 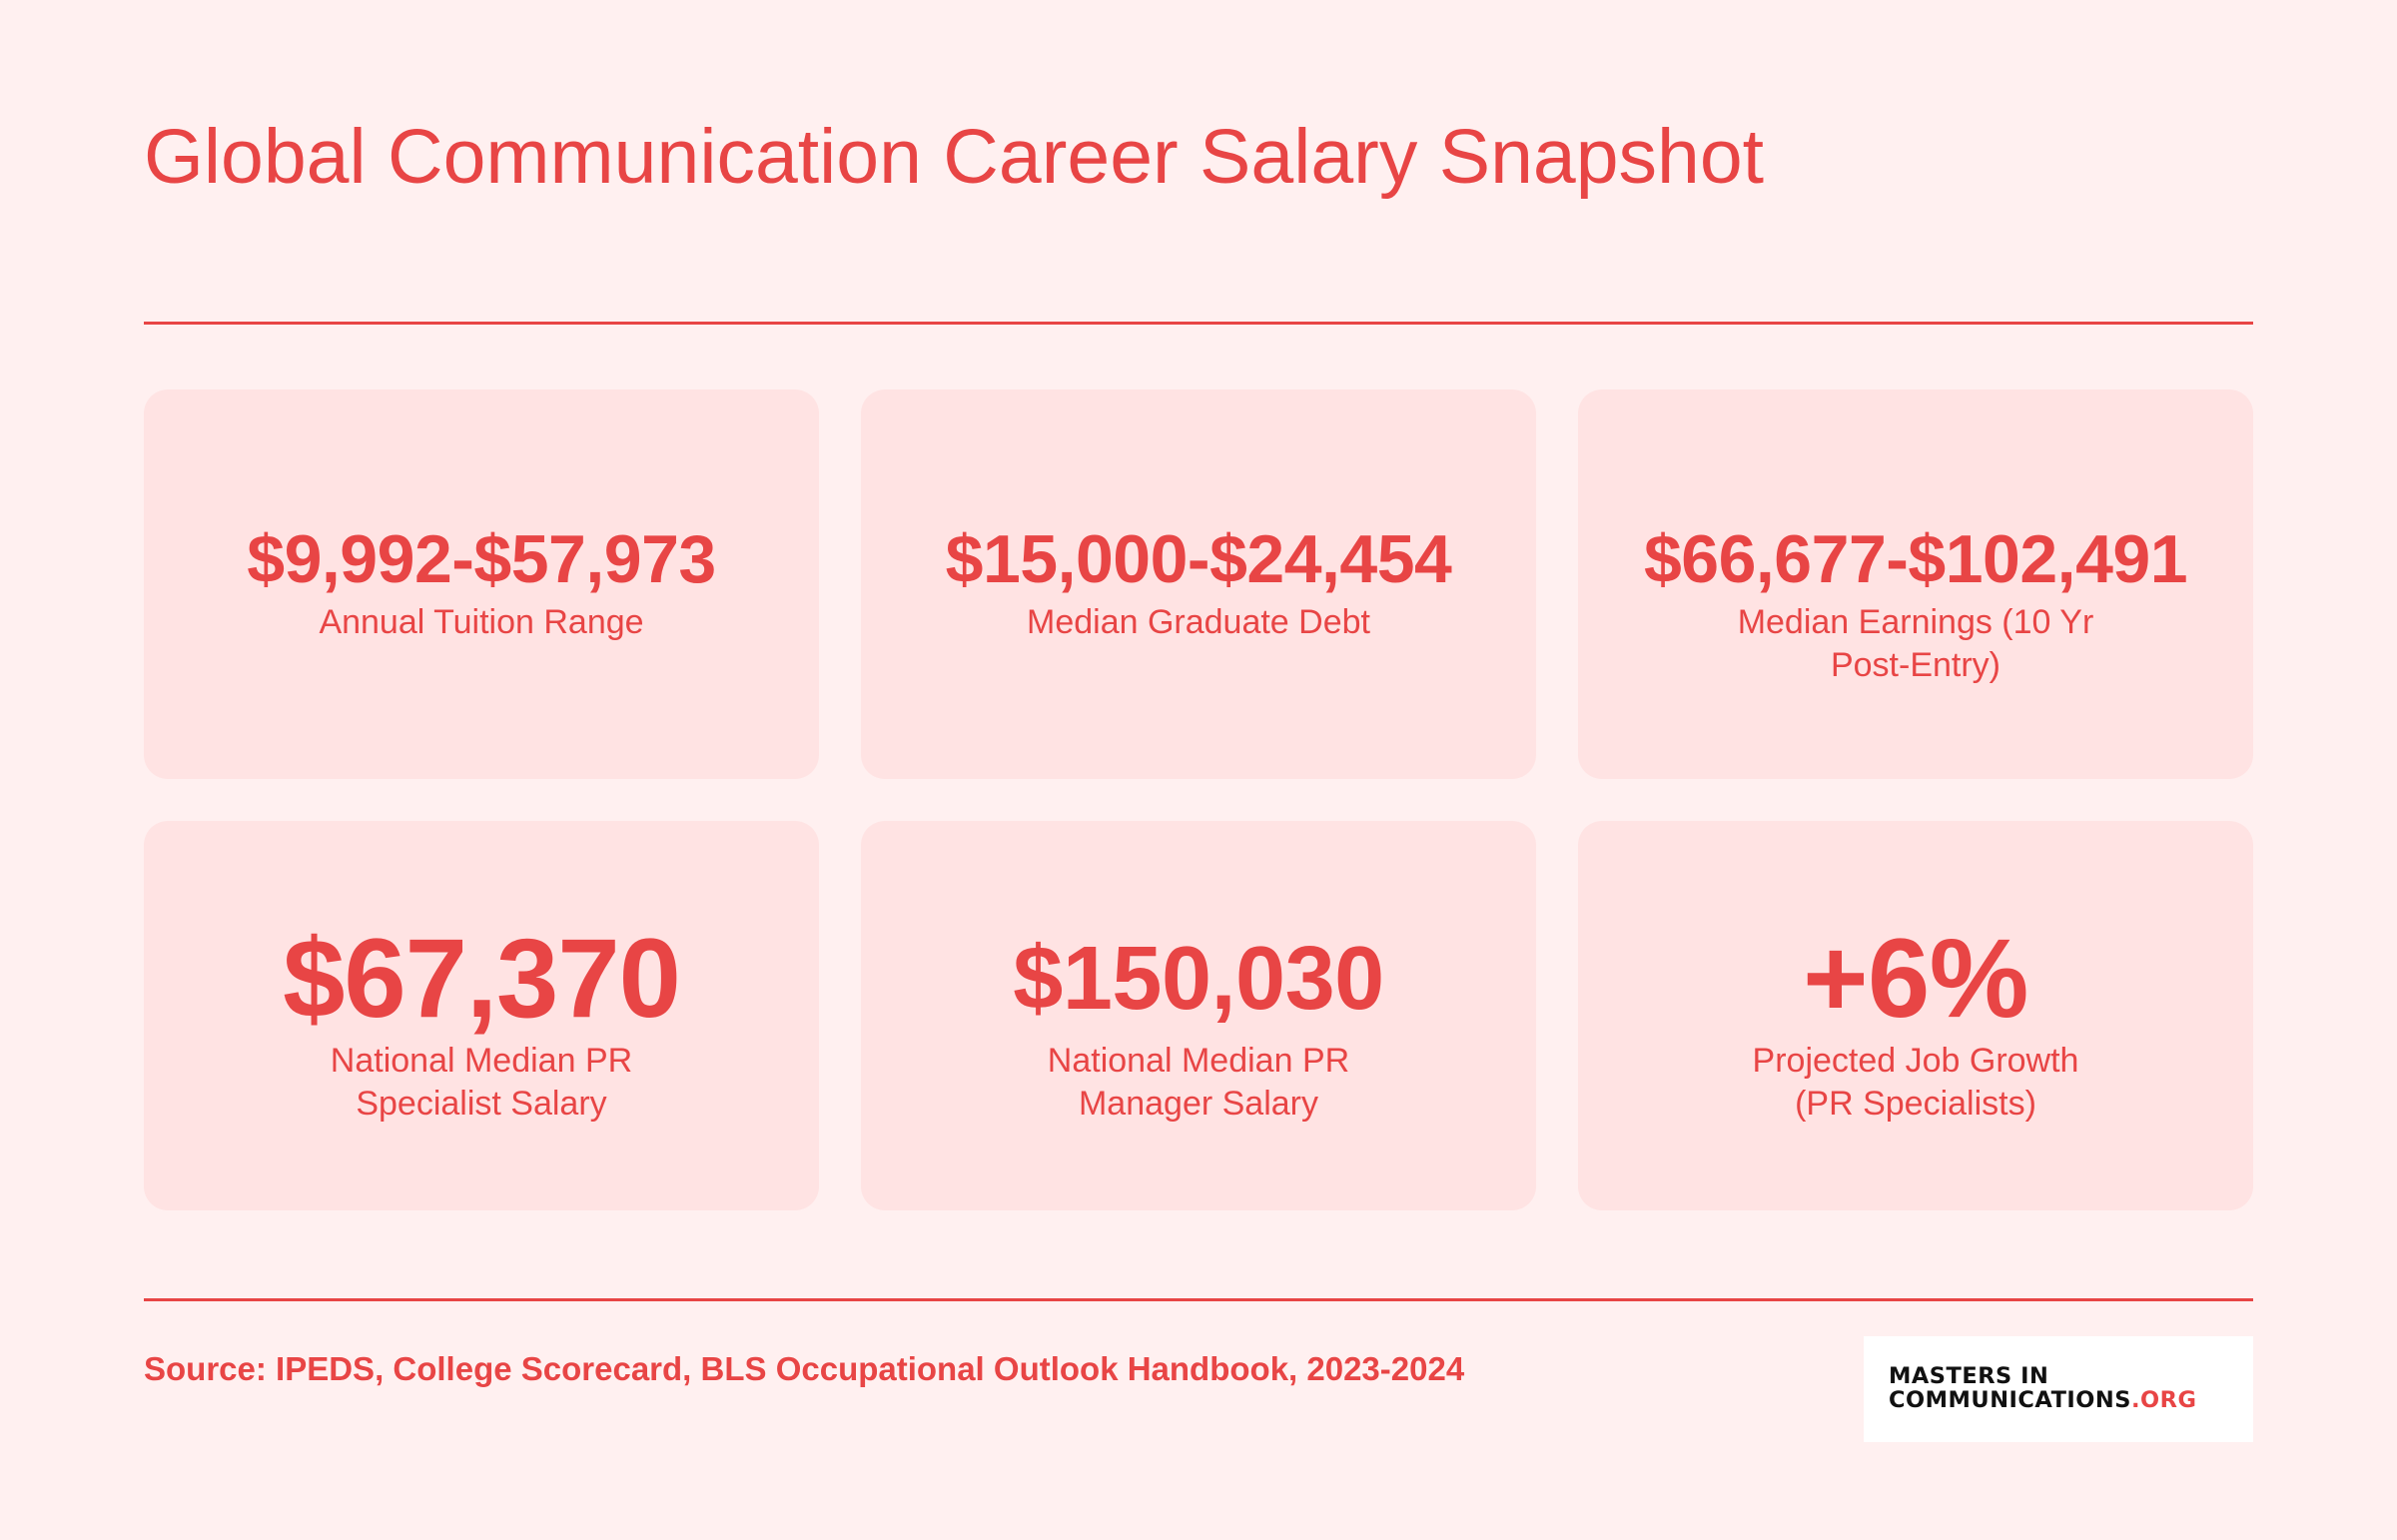 What do you see at coordinates (1969, 1376) in the screenshot?
I see `logo-line1: MASTERS IN` at bounding box center [1969, 1376].